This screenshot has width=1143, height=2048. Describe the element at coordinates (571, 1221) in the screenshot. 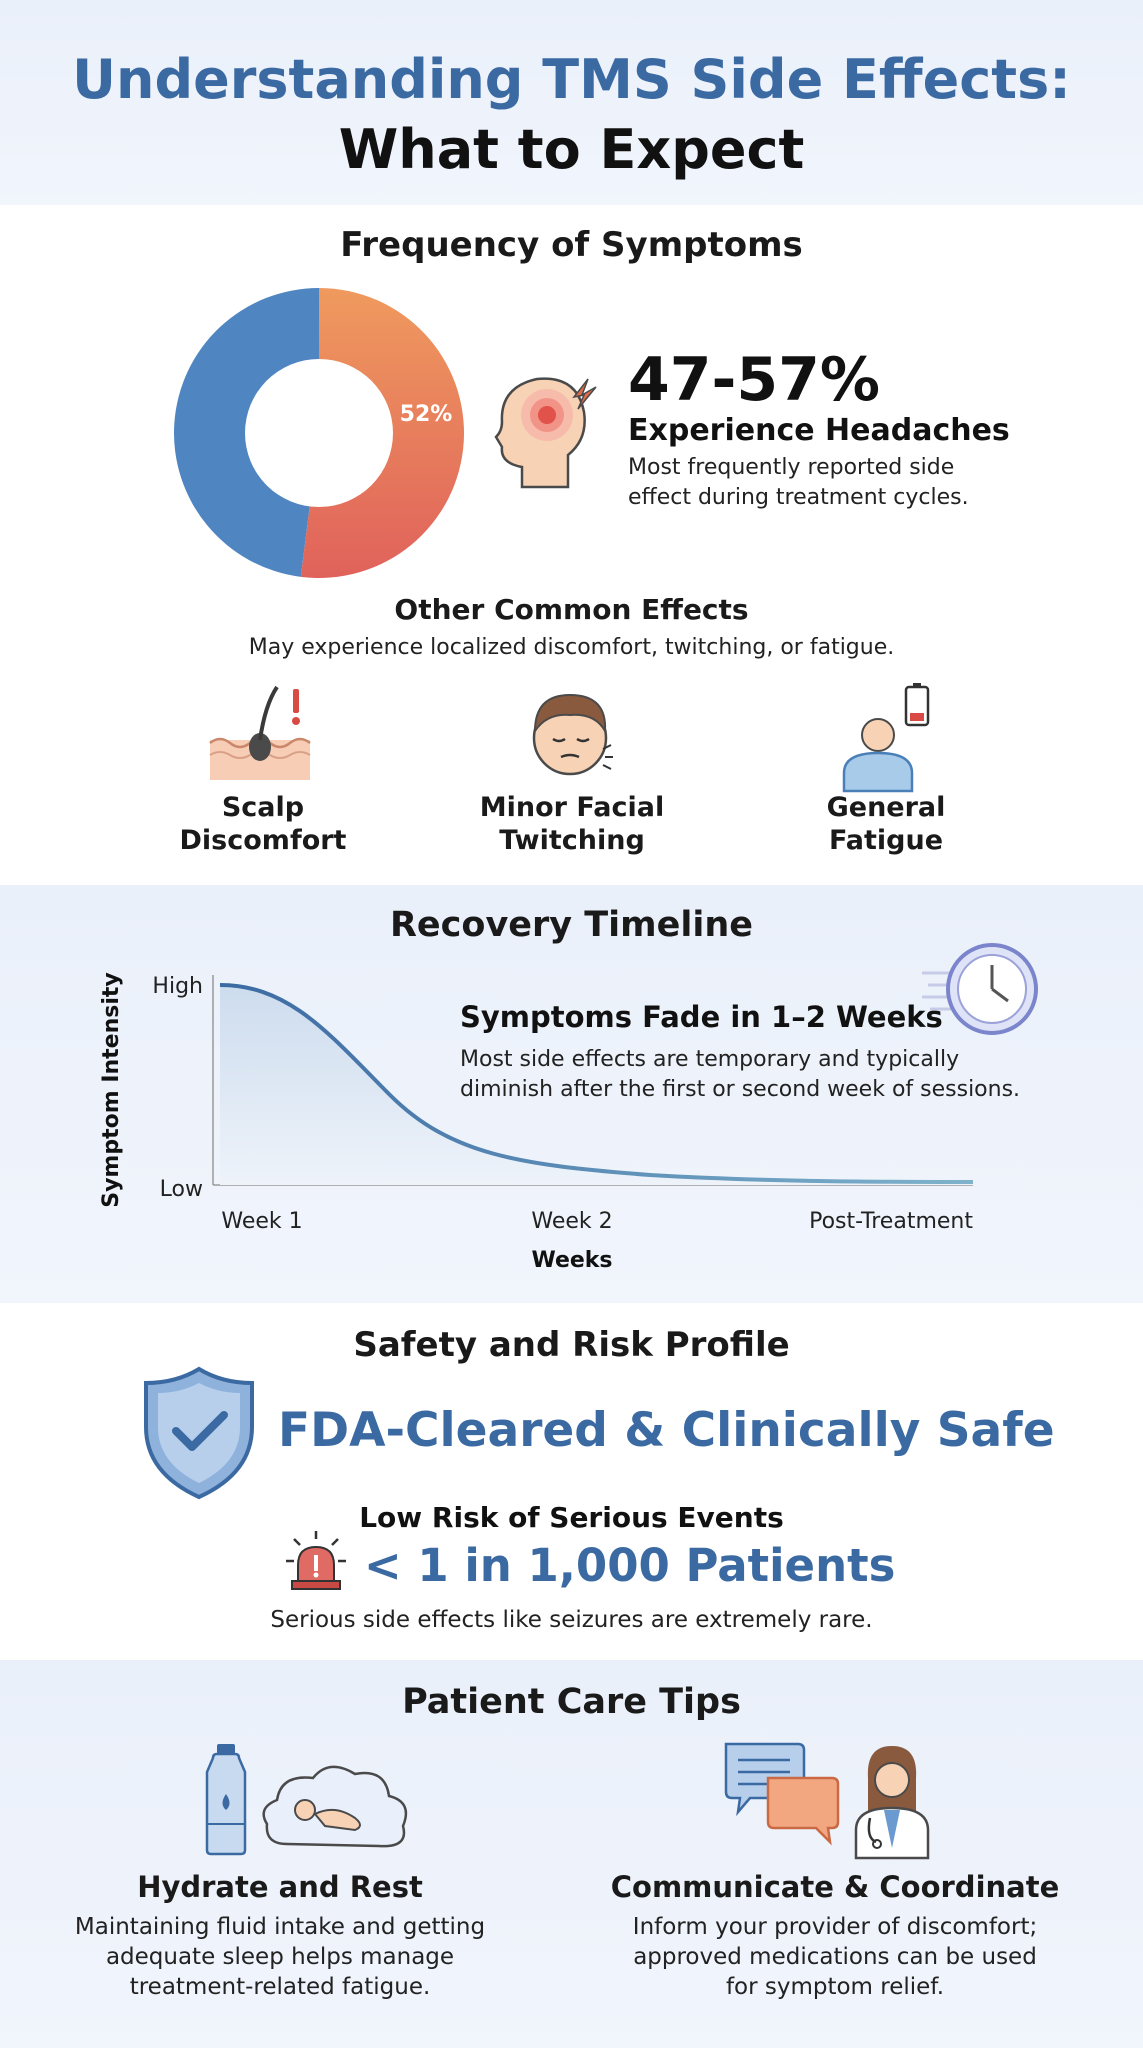

I see `x-tick-week2: Week 2` at that location.